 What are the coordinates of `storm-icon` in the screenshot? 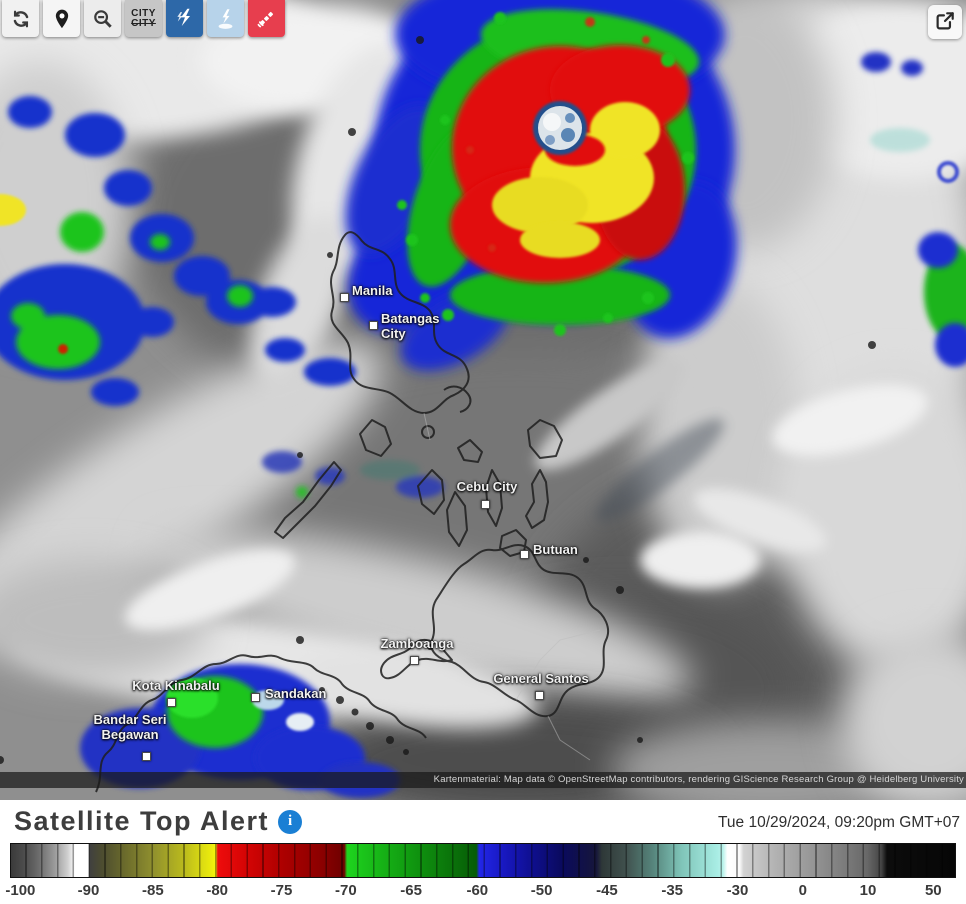 It's located at (184, 18).